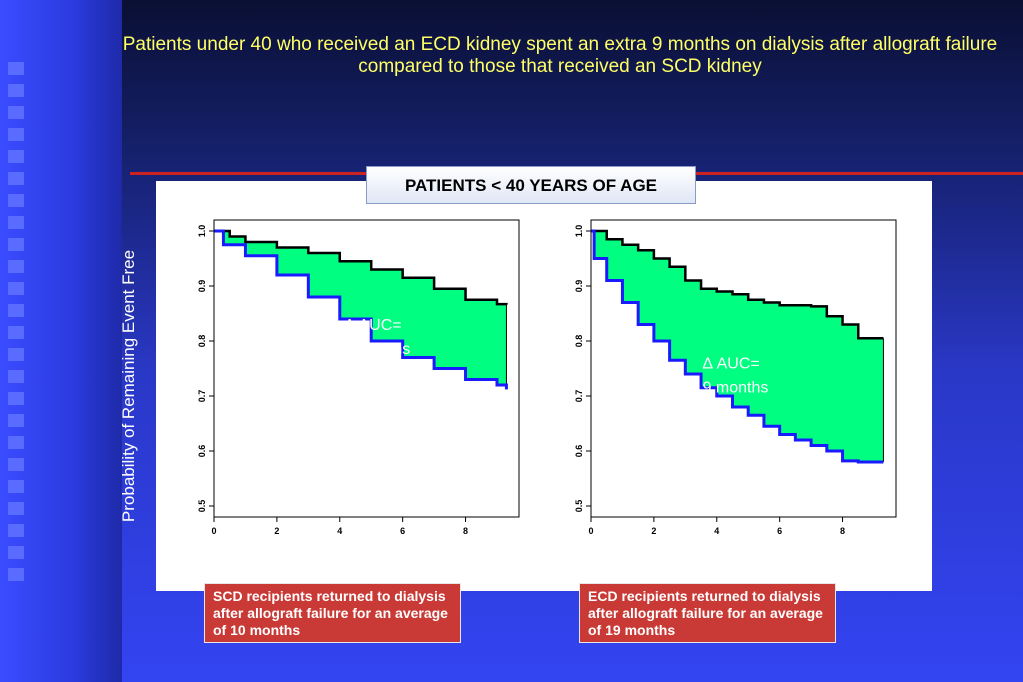 The width and height of the screenshot is (1023, 682). I want to click on y-axis-label-container: Probability of Remaining Event Free, so click(129, 386).